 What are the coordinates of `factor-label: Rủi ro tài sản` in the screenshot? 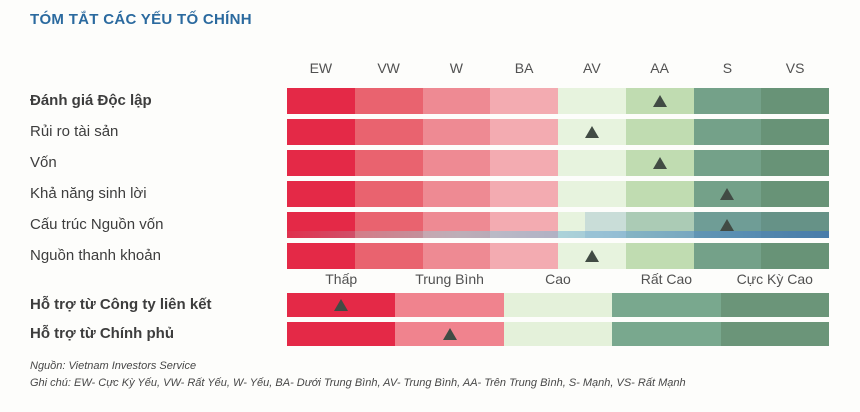 It's located at (74, 131).